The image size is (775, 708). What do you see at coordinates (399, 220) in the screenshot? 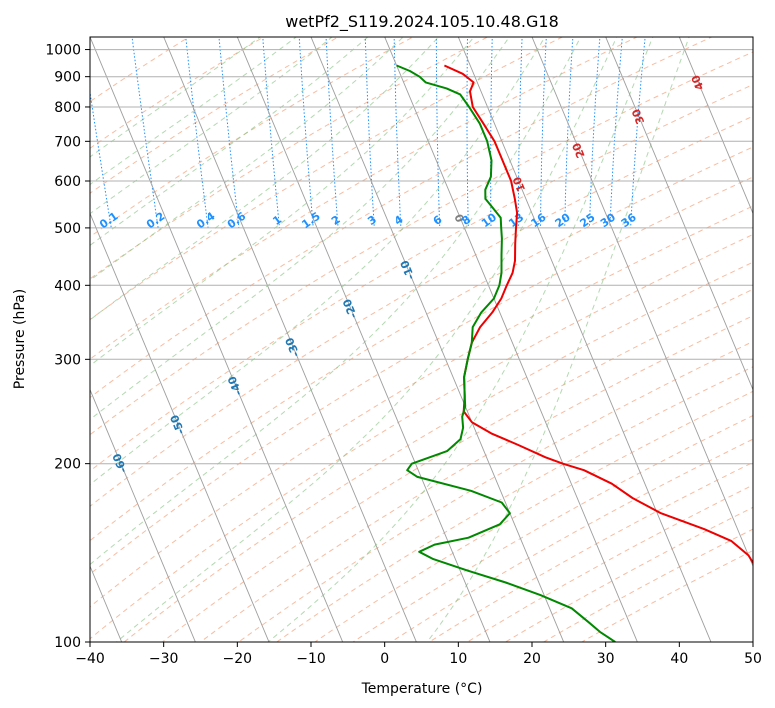
I see `mixing-ratio-label: 4` at bounding box center [399, 220].